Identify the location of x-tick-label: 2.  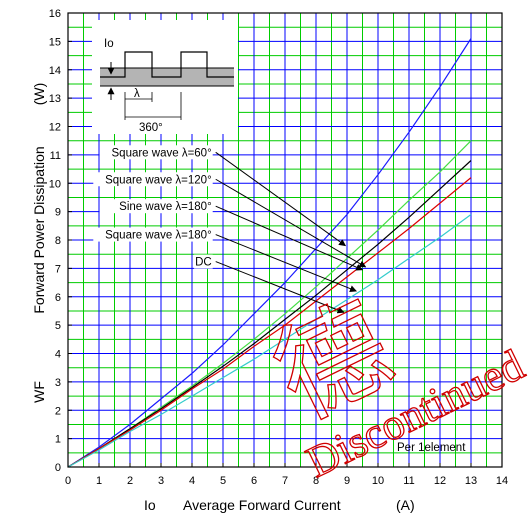
(130, 481).